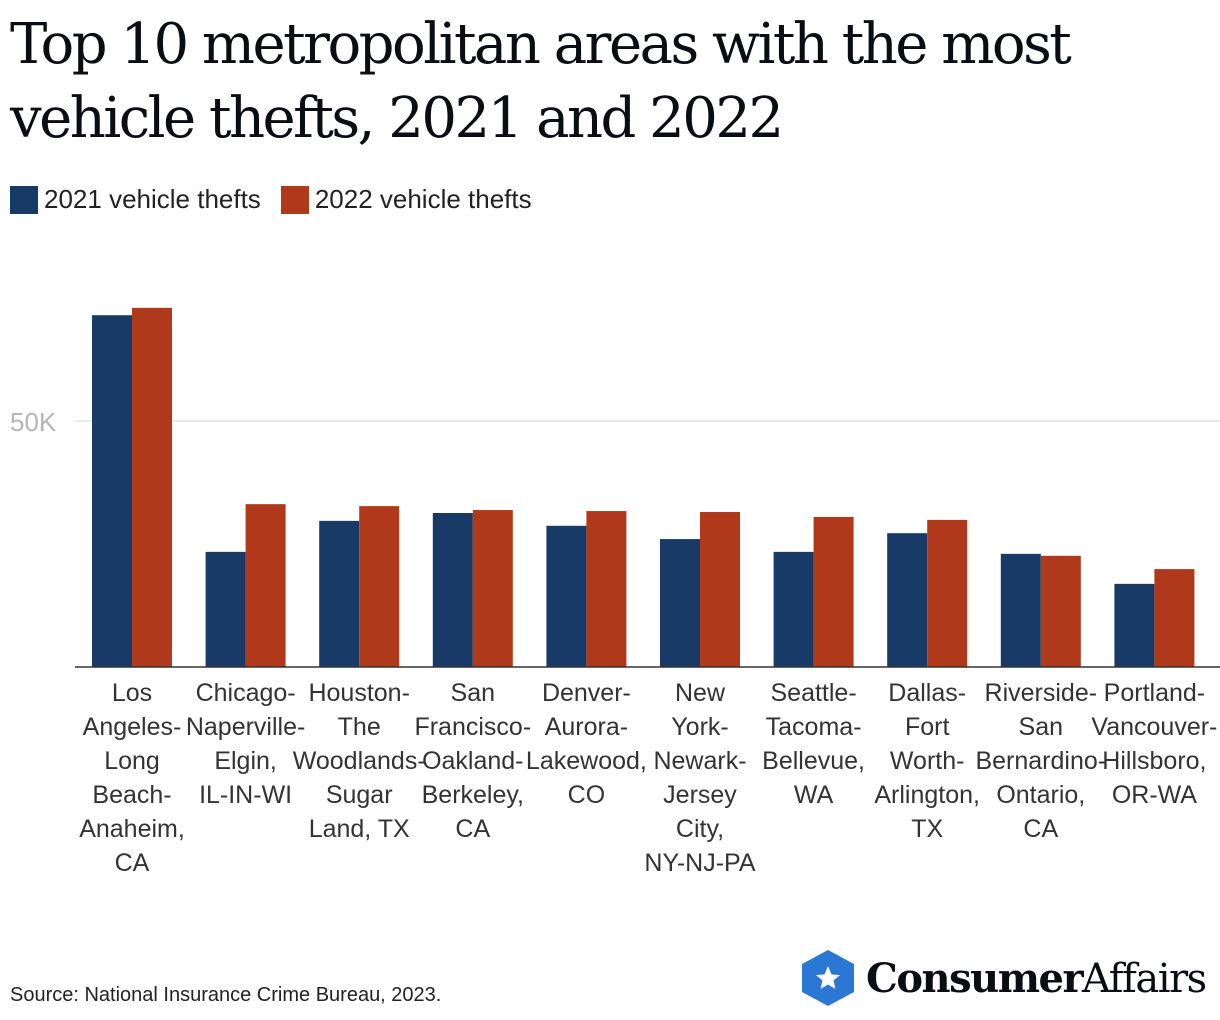 The height and width of the screenshot is (1020, 1220). Describe the element at coordinates (132, 778) in the screenshot. I see `x-tick-label: Los Angeles-Long Beach-Anaheim, CA` at that location.